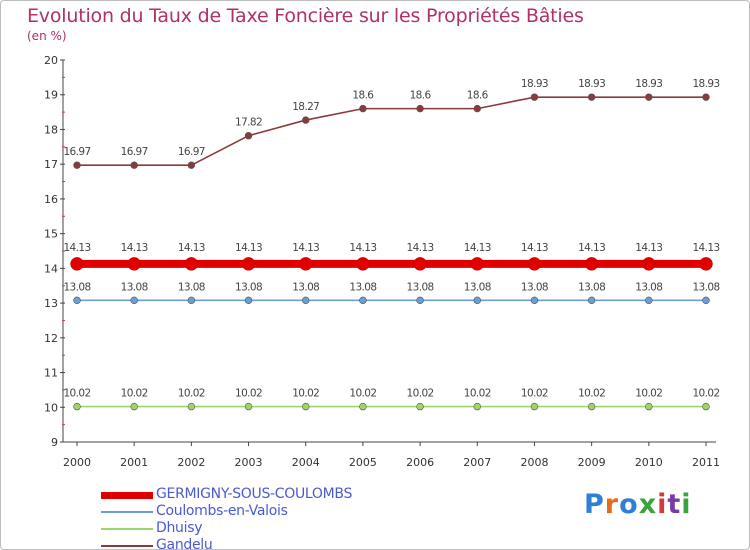 The image size is (750, 550). I want to click on proxiti-logo: Proxiti, so click(638, 504).